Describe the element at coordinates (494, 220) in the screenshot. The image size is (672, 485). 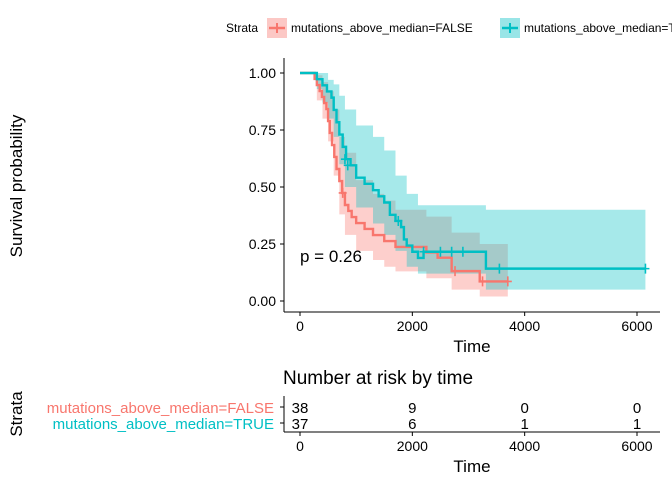
I see `censor-marks` at that location.